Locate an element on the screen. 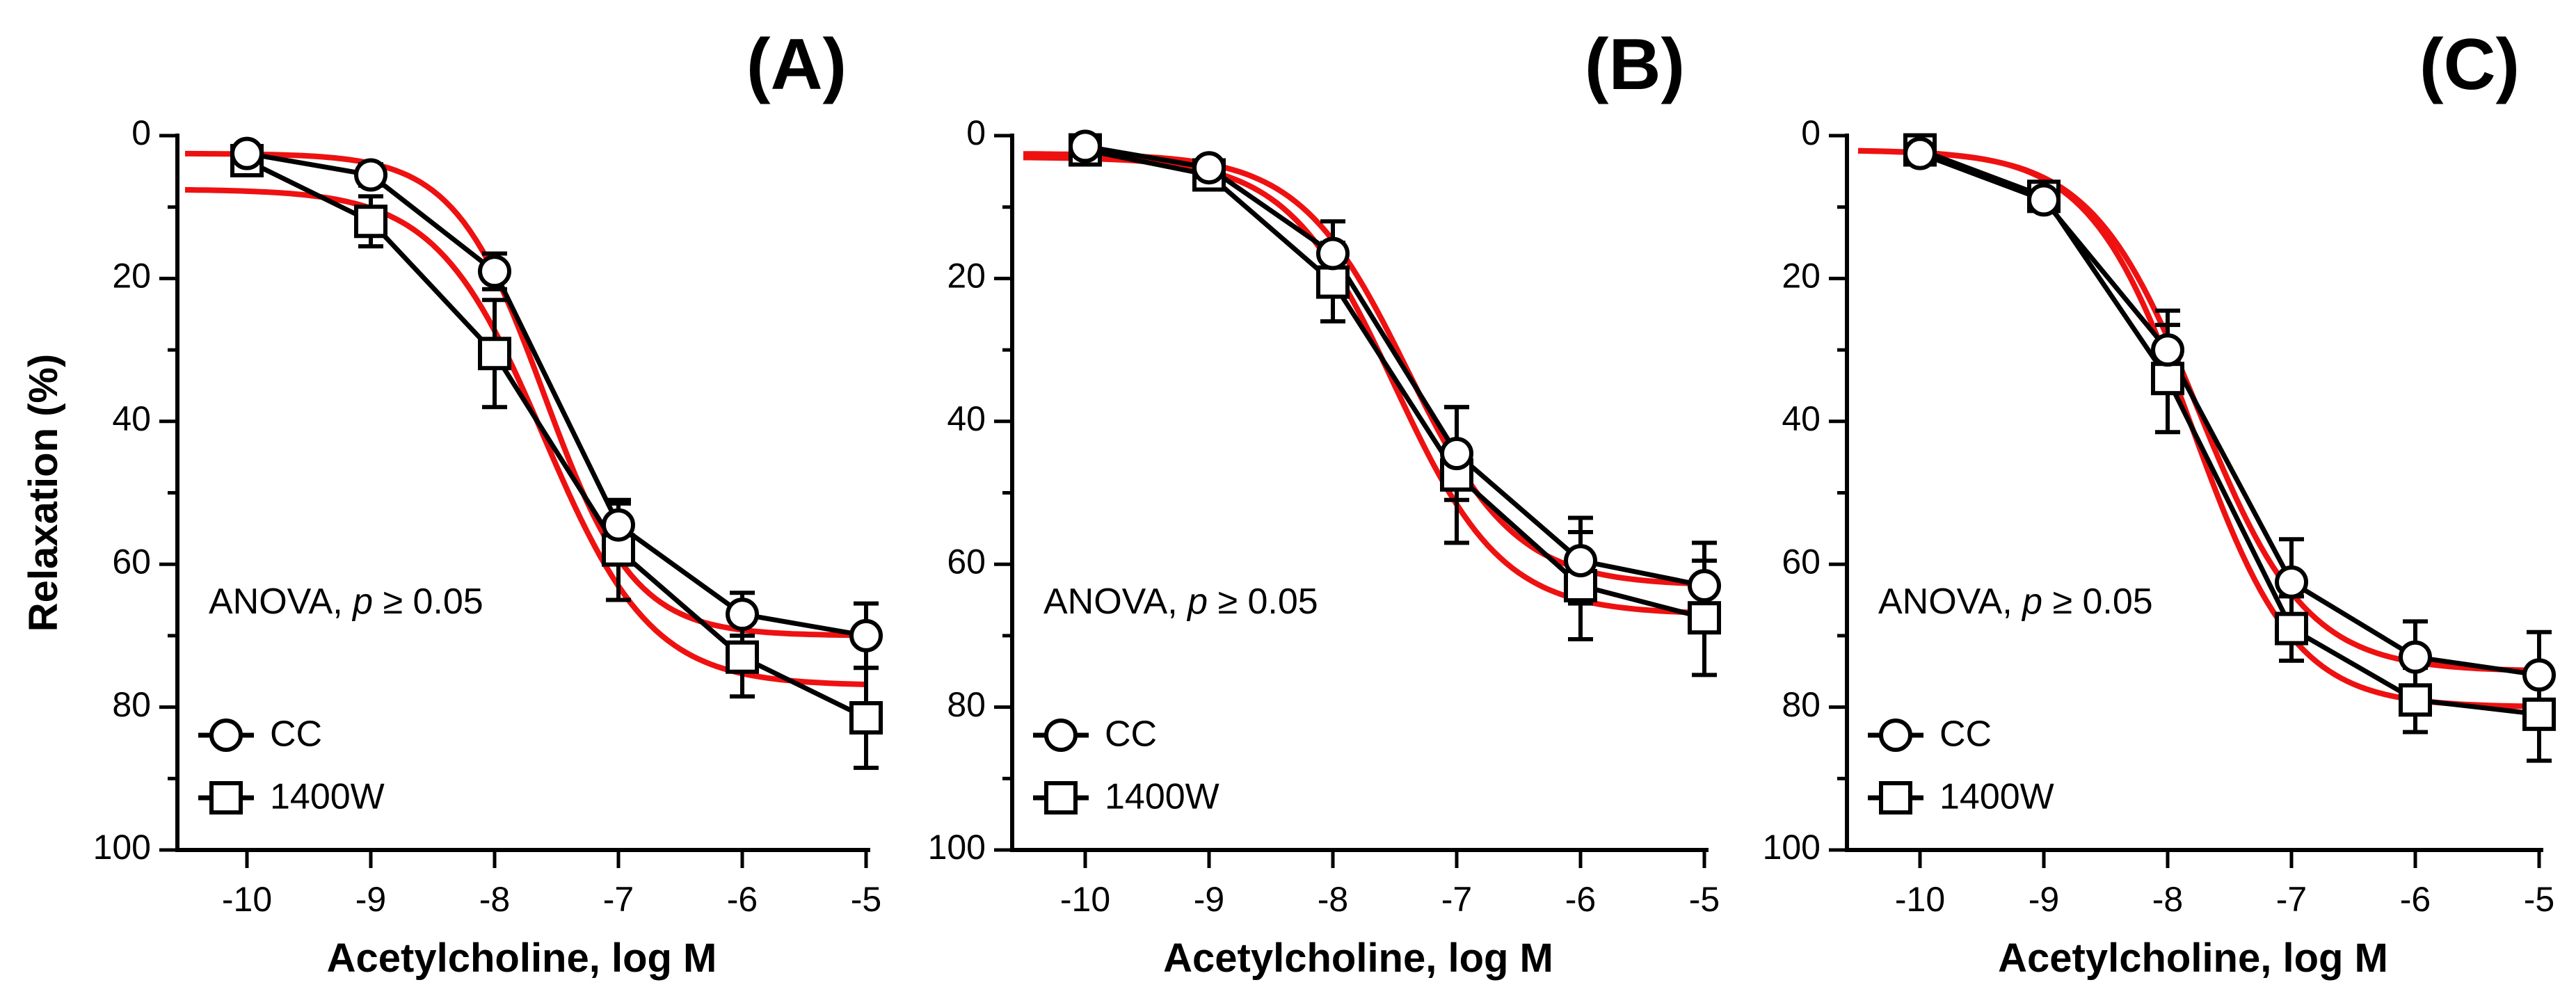  y-axis-title: Relaxation (%) is located at coordinates (43, 493).